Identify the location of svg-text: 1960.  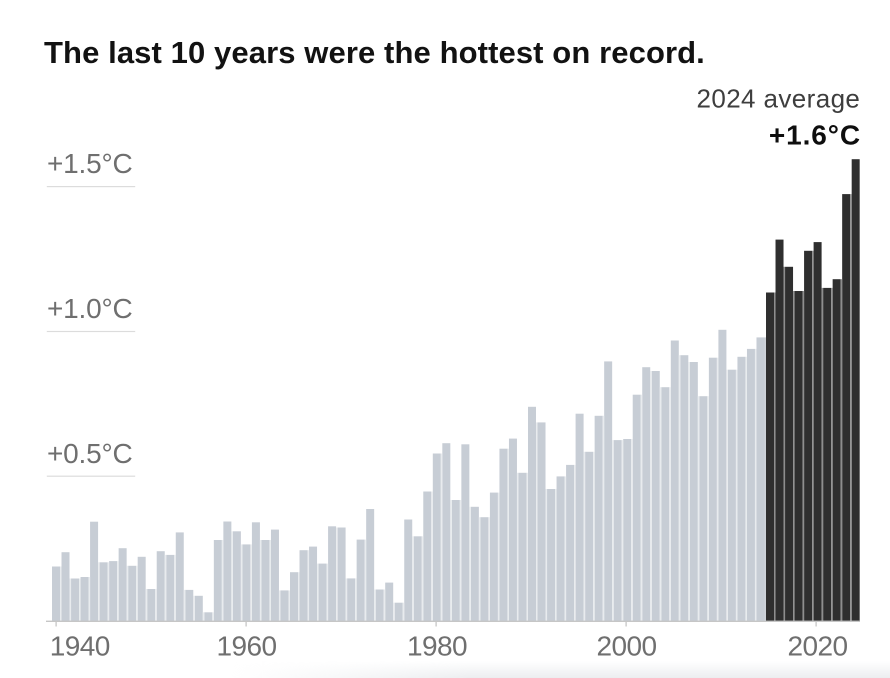
(247, 646).